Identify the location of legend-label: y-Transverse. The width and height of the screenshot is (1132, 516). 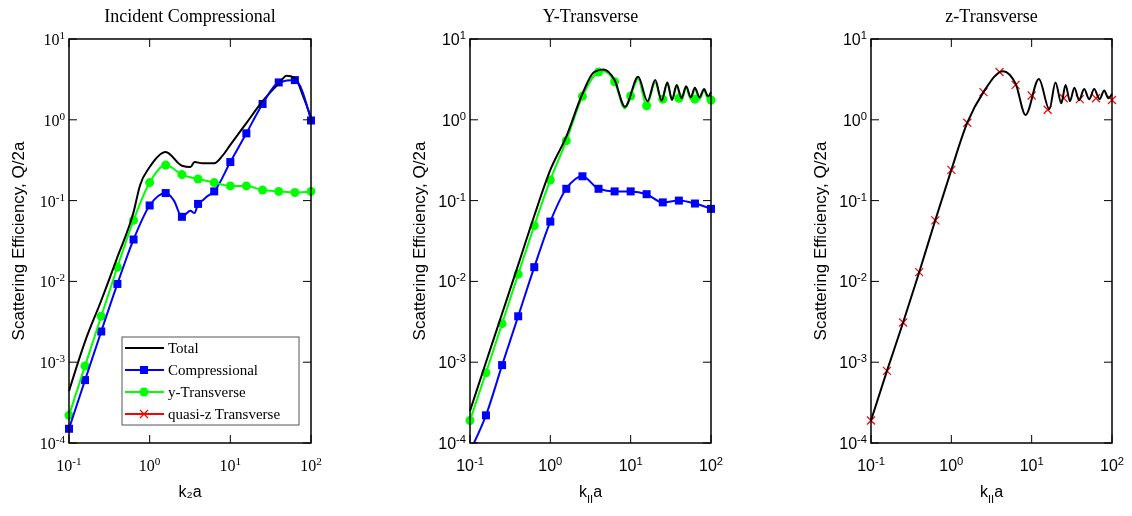
(207, 392).